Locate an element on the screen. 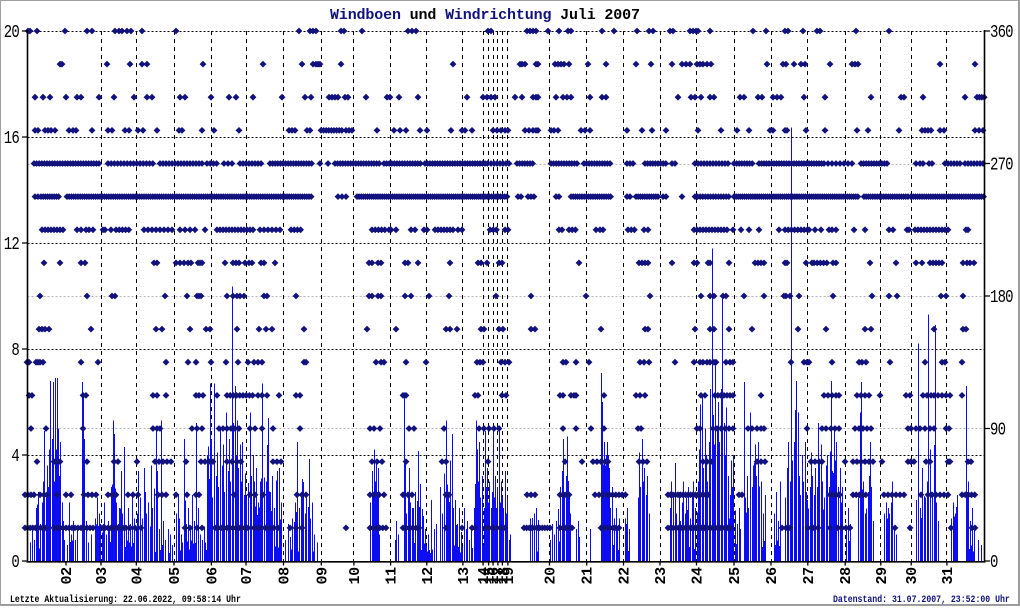  svg-text: 14 is located at coordinates (484, 576).